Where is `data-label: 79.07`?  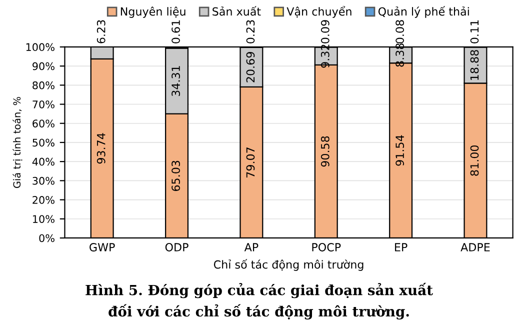
data-label: 79.07 is located at coordinates (250, 163).